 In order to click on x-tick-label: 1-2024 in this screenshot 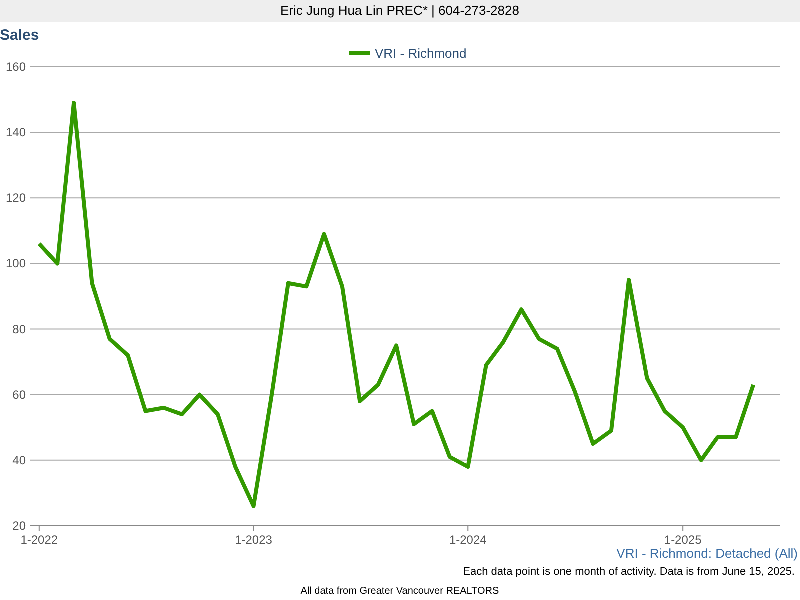, I will do `click(468, 540)`.